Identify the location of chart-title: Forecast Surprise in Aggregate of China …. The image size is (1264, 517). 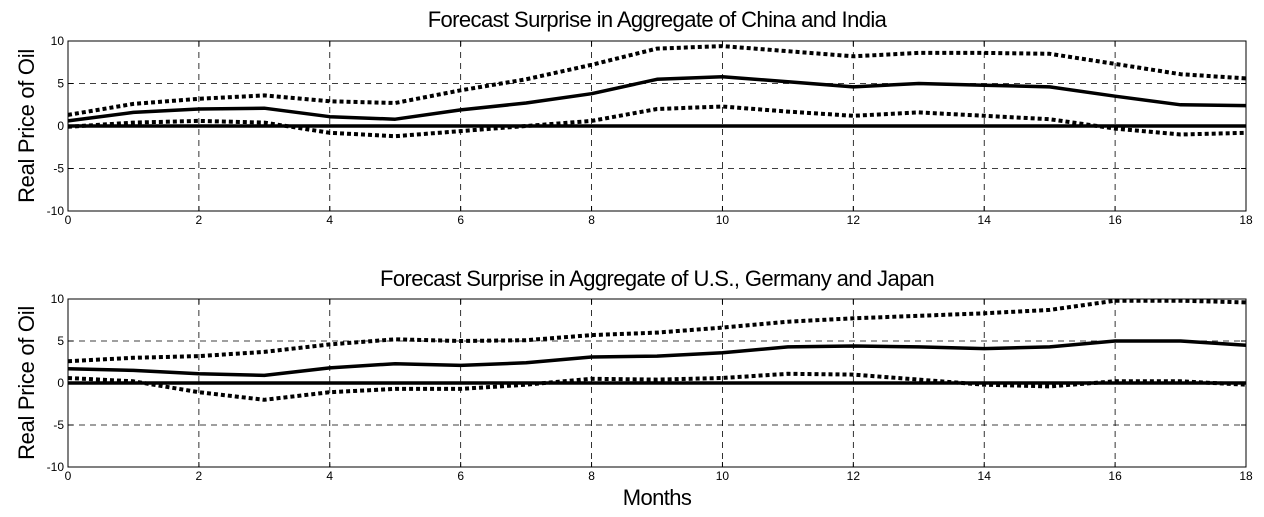
(658, 19).